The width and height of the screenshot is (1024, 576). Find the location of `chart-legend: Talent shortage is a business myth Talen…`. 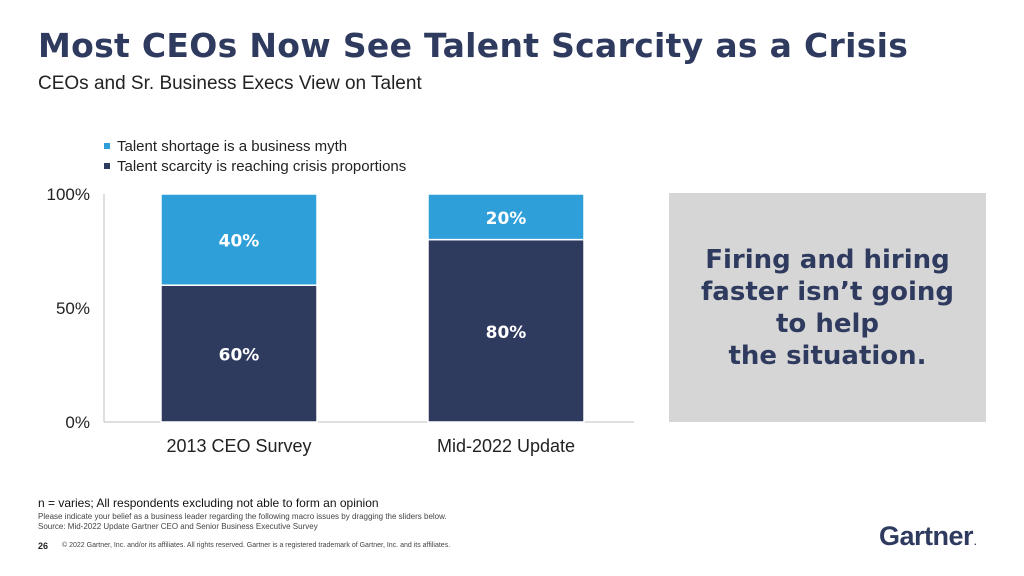

chart-legend: Talent shortage is a business myth Talen… is located at coordinates (255, 156).